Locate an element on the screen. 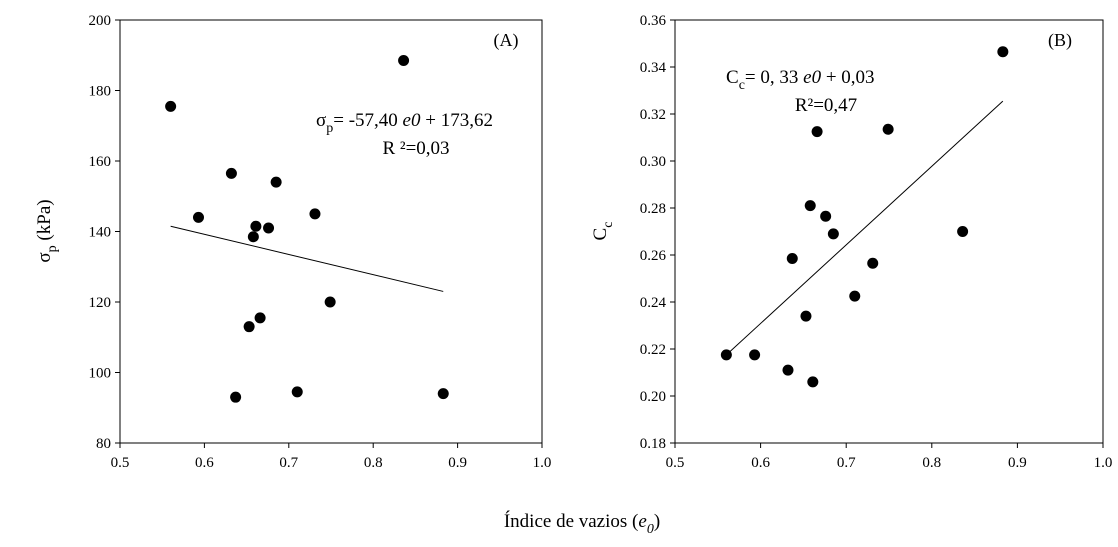 The image size is (1118, 547). panel-b-y-tick-label: 0.18 is located at coordinates (653, 444).